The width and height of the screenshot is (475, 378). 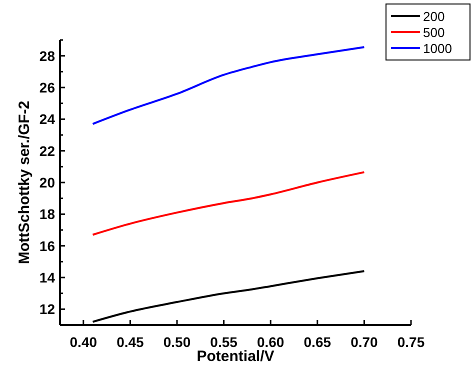 What do you see at coordinates (235, 356) in the screenshot?
I see `x-axis-title: Potential/V` at bounding box center [235, 356].